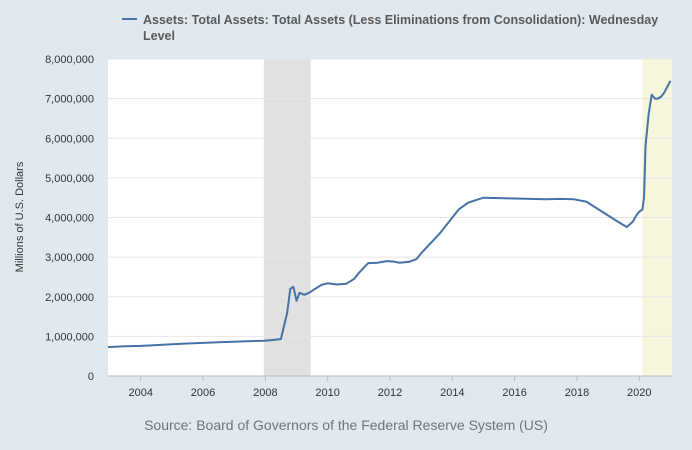 The width and height of the screenshot is (692, 450). I want to click on x-tick-label: 2020, so click(639, 393).